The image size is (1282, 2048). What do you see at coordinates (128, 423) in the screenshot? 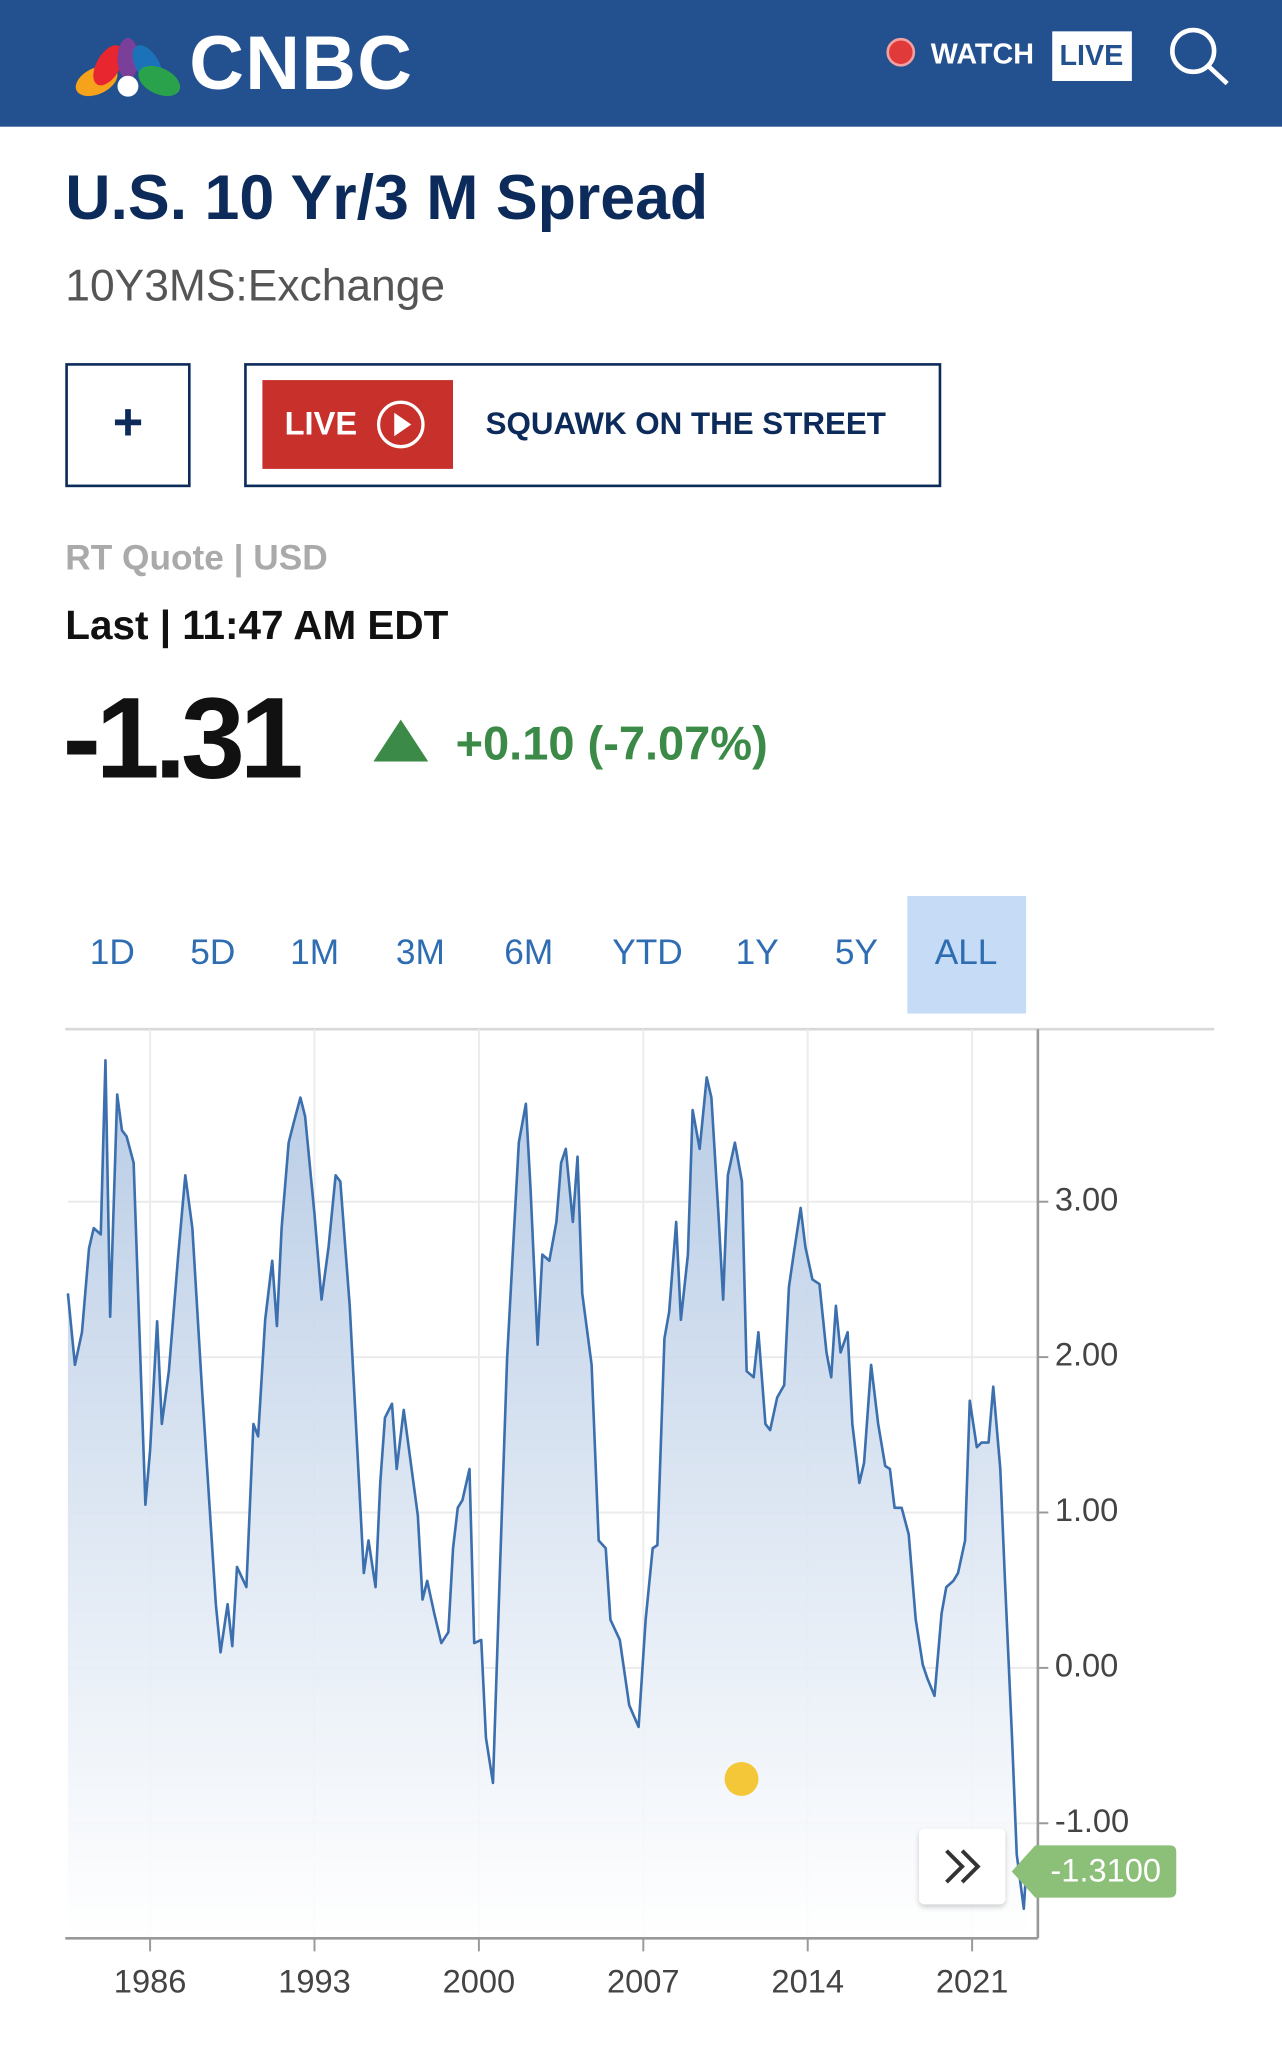
I see `add-button-label: +` at bounding box center [128, 423].